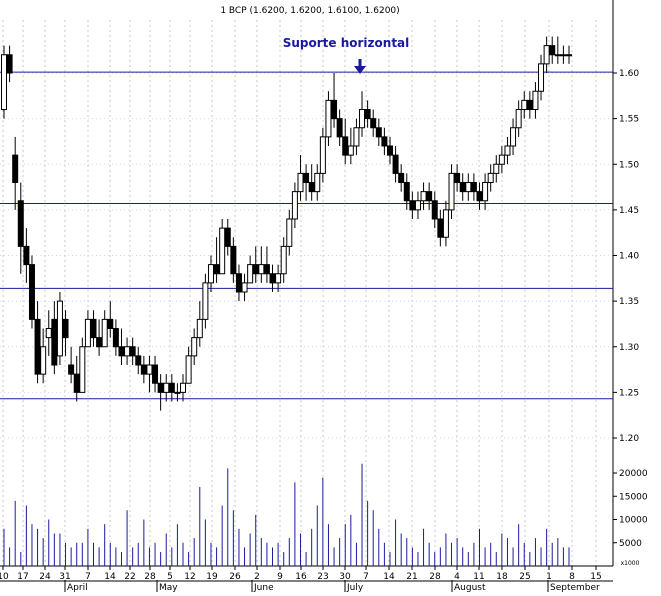 The image size is (661, 596). I want to click on volume-unit-label: x1000, so click(630, 563).